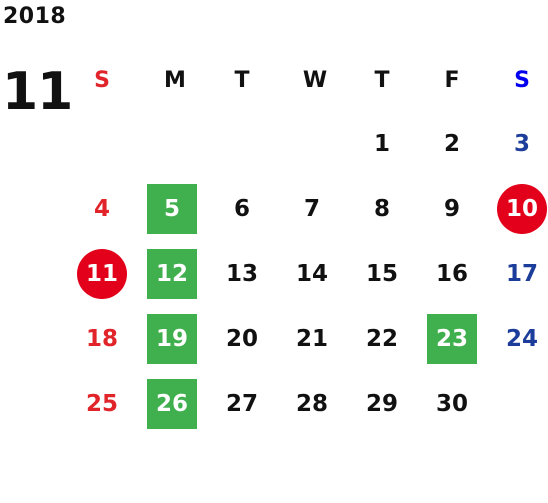 The image size is (548, 503). What do you see at coordinates (172, 209) in the screenshot?
I see `calendar-day-5: 5` at bounding box center [172, 209].